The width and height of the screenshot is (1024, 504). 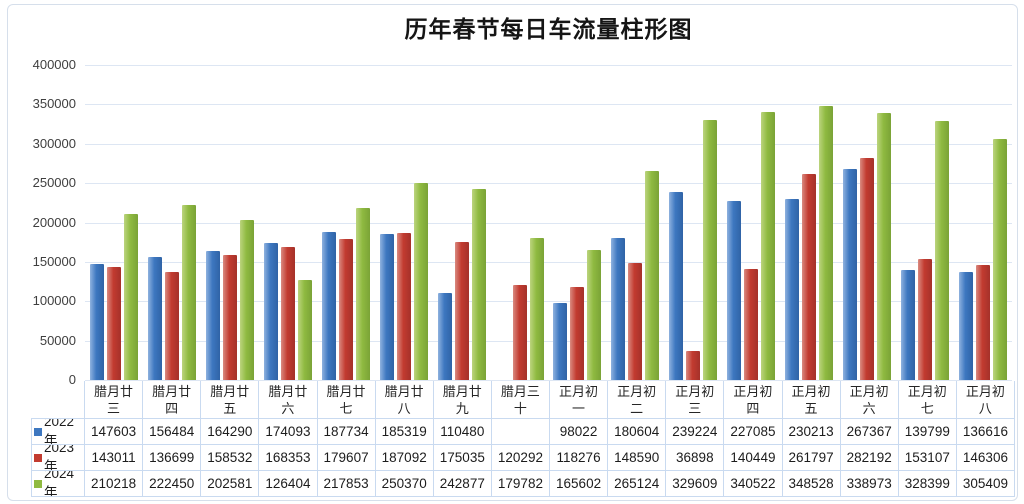 I want to click on value-cell: 98022, so click(x=579, y=432).